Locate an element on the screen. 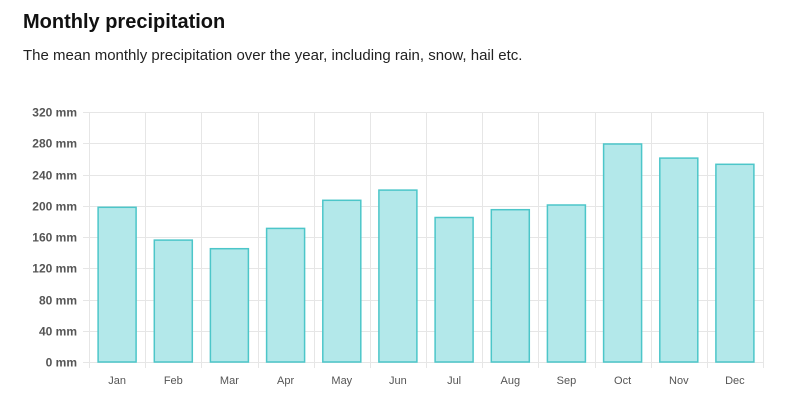 The height and width of the screenshot is (411, 789). bar-nov is located at coordinates (679, 260).